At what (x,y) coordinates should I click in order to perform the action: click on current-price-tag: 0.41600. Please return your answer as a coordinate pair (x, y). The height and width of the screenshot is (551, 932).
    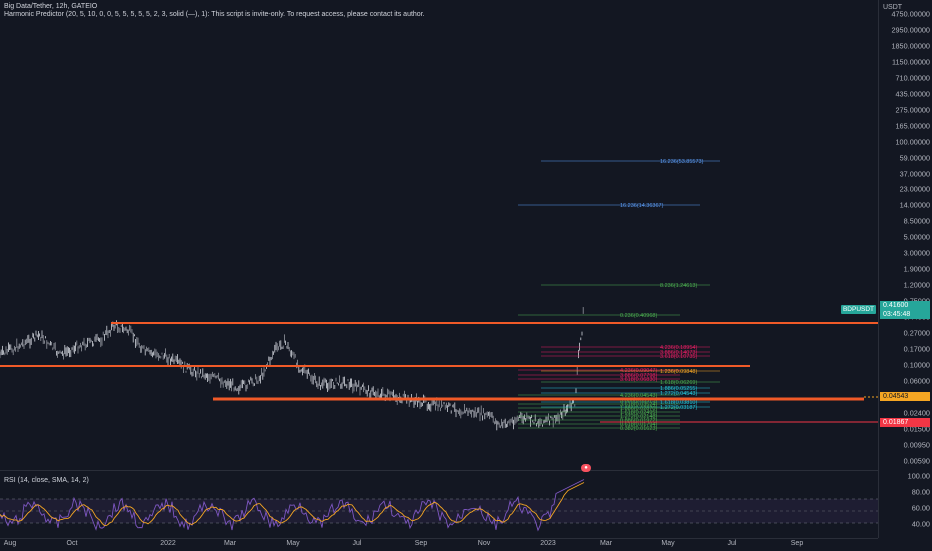
    Looking at the image, I should click on (905, 305).